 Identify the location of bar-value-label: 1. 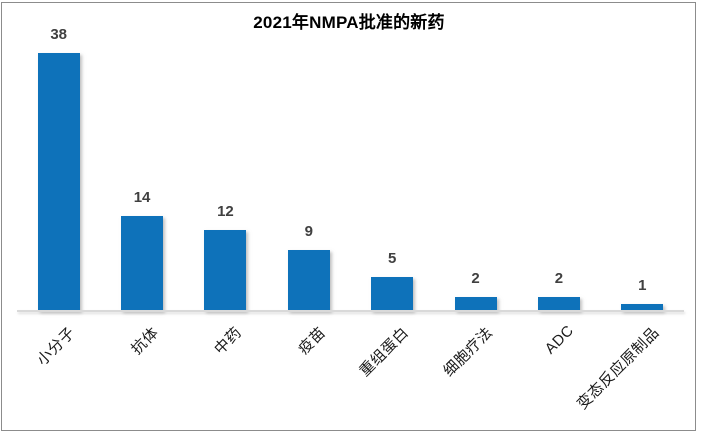
(642, 285).